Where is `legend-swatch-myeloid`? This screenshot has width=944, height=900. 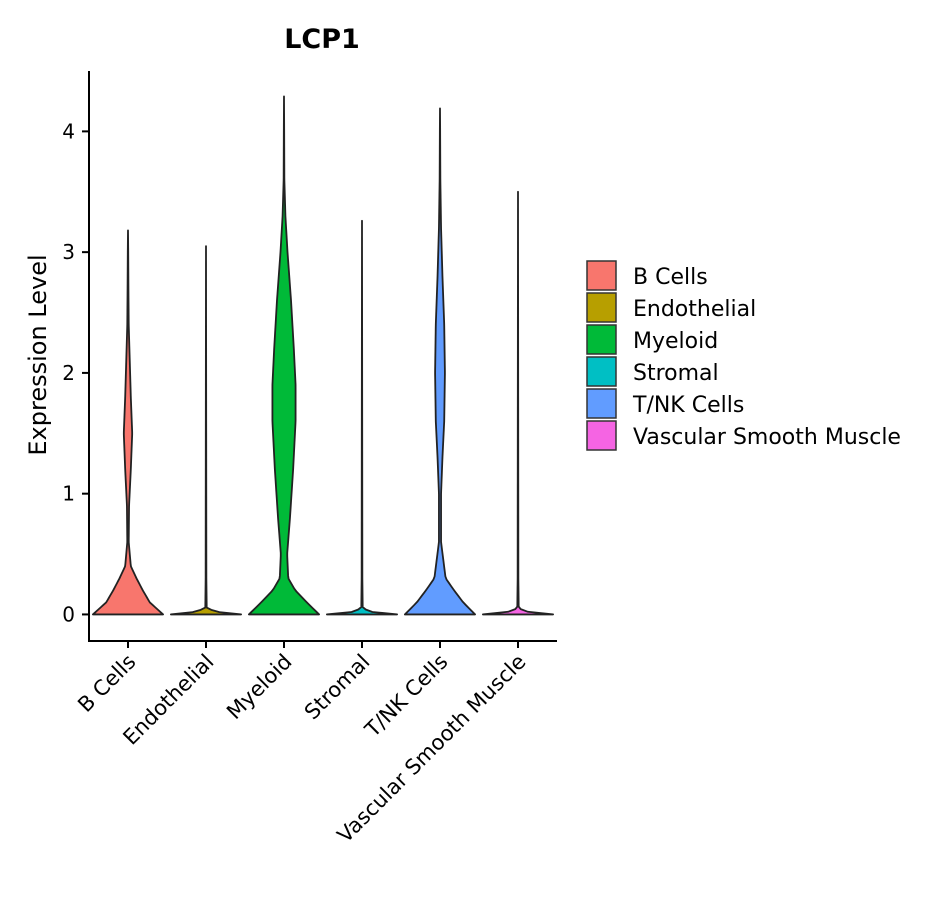 legend-swatch-myeloid is located at coordinates (601, 339).